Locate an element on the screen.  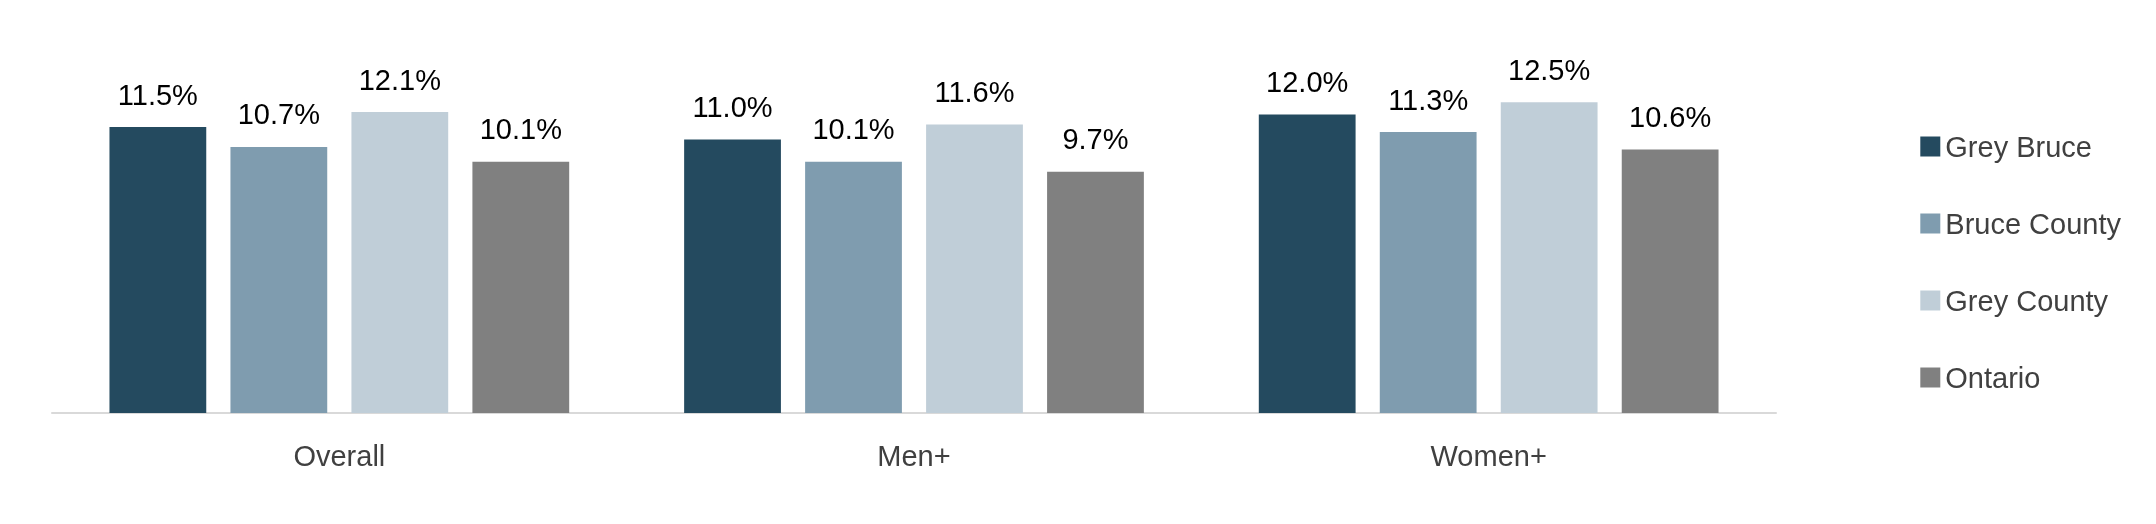
data-label: 11.3% is located at coordinates (1428, 99).